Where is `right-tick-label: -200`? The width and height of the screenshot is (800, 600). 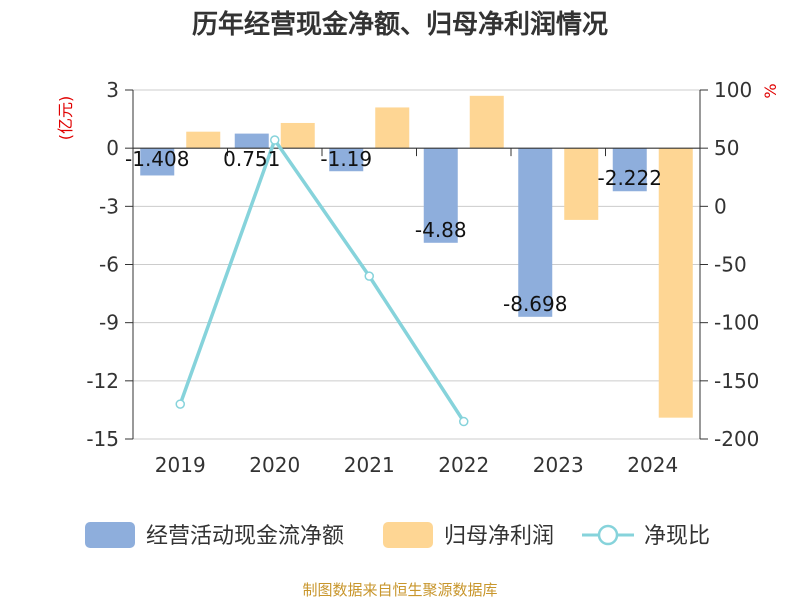
right-tick-label: -200 is located at coordinates (736, 439).